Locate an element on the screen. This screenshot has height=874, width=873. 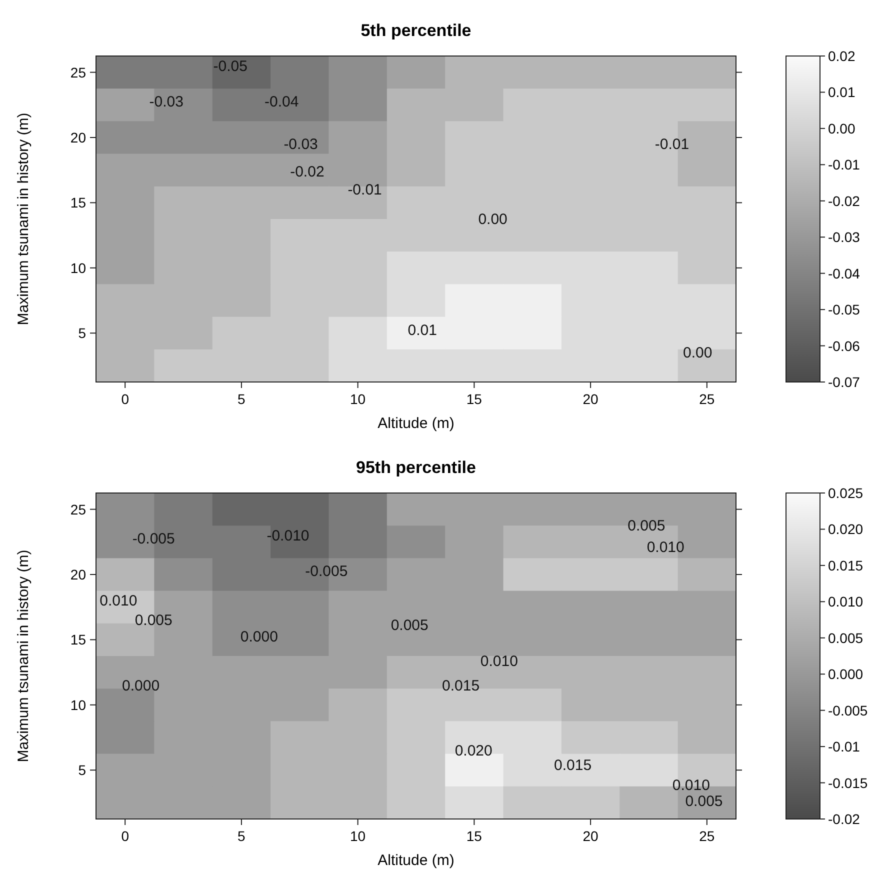
chart-title: 5th percentile is located at coordinates (416, 30).